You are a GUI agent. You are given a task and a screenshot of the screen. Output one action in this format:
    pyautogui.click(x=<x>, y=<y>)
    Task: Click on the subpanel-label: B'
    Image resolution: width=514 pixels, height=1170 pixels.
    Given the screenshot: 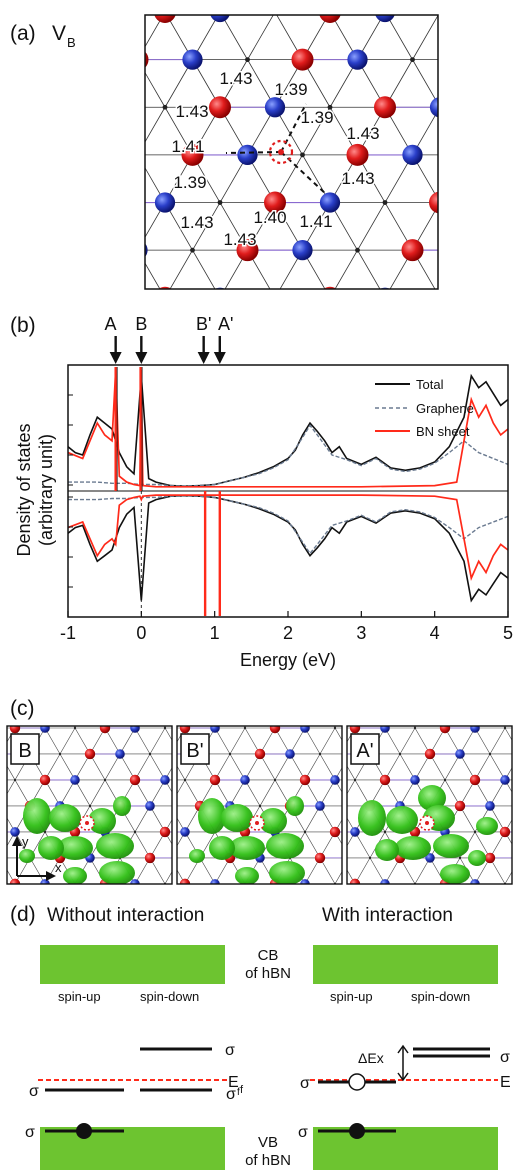 What is the action you would take?
    pyautogui.click(x=194, y=751)
    